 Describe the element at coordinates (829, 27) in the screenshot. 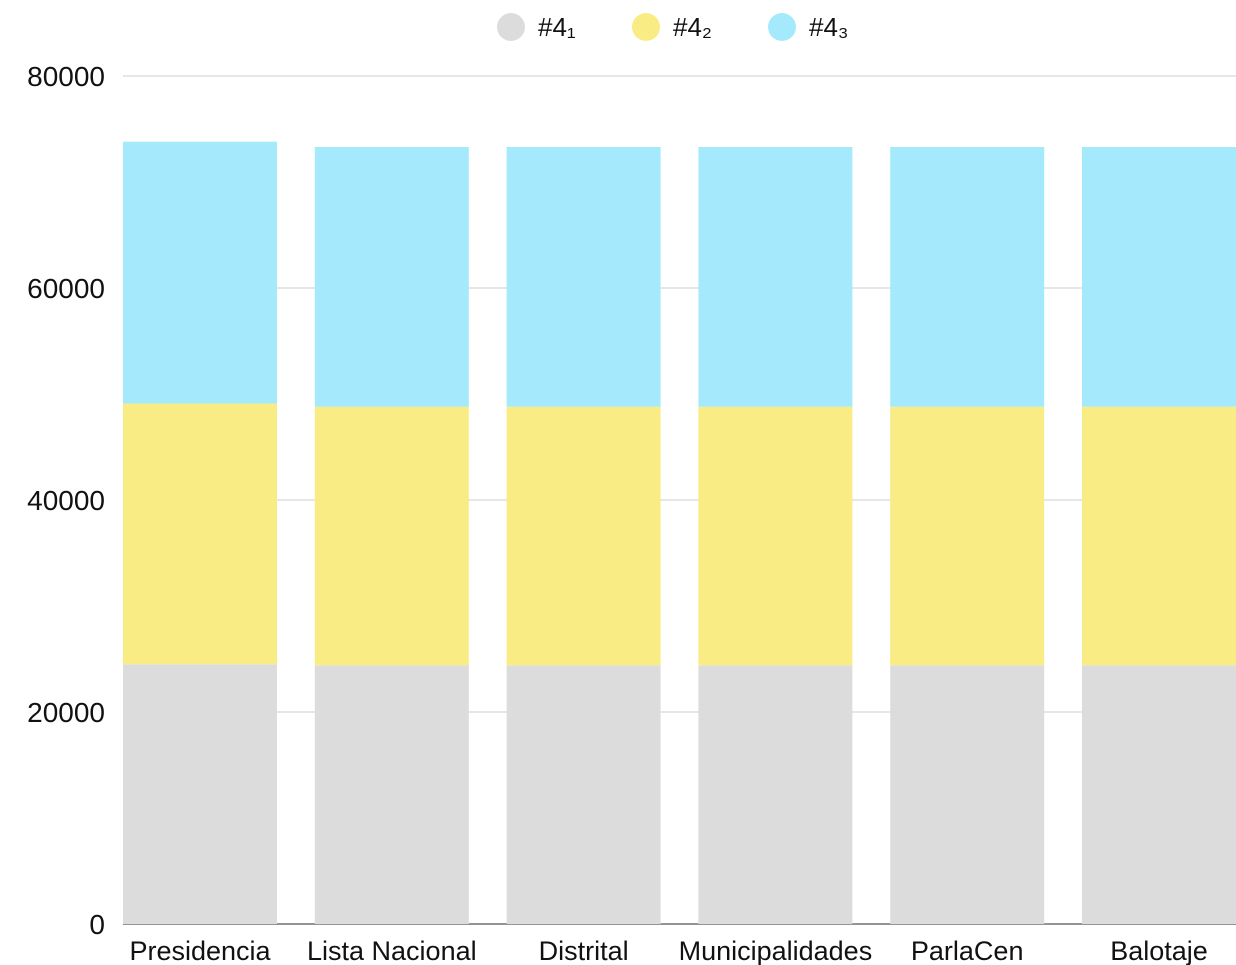

I see `legend-label: #4₃` at that location.